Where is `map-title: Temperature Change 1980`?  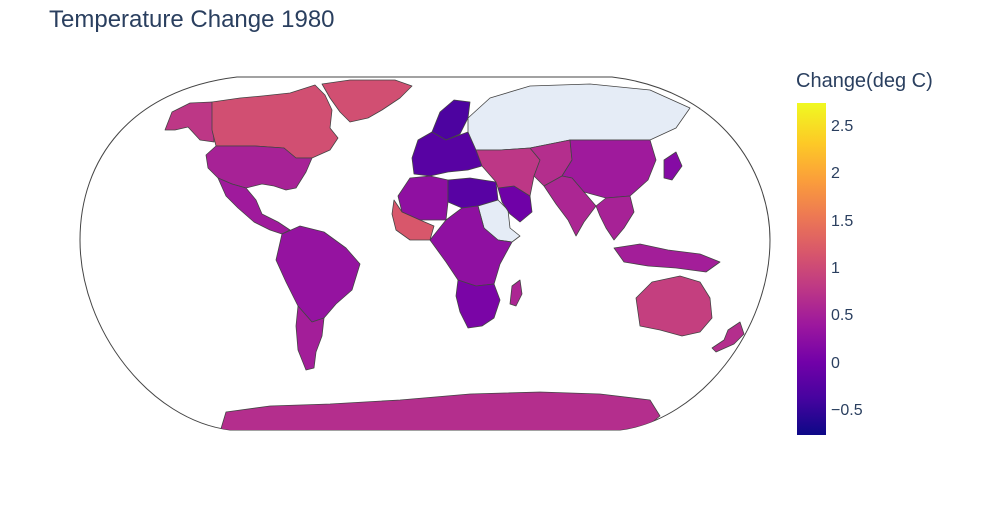 map-title: Temperature Change 1980 is located at coordinates (192, 19).